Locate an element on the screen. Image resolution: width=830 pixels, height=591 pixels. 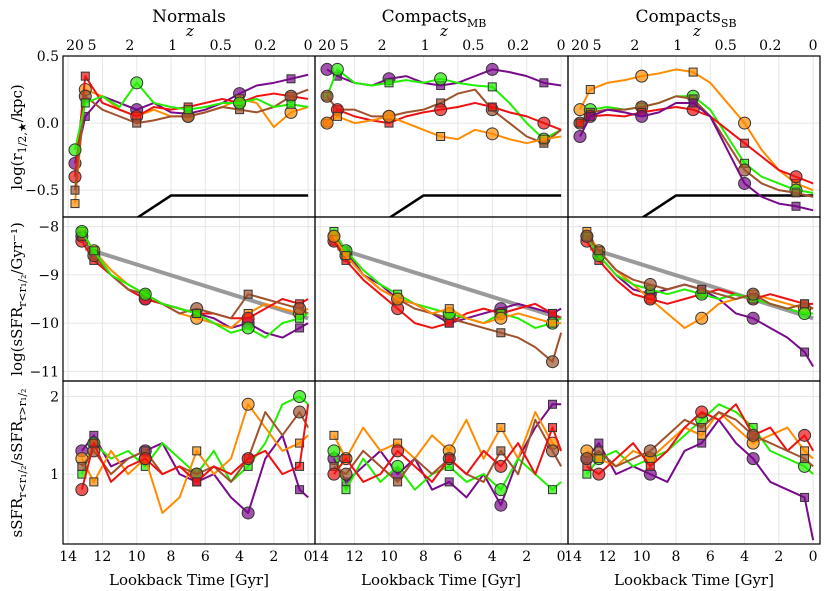
bottom-tick-label: 10 is located at coordinates (389, 557).